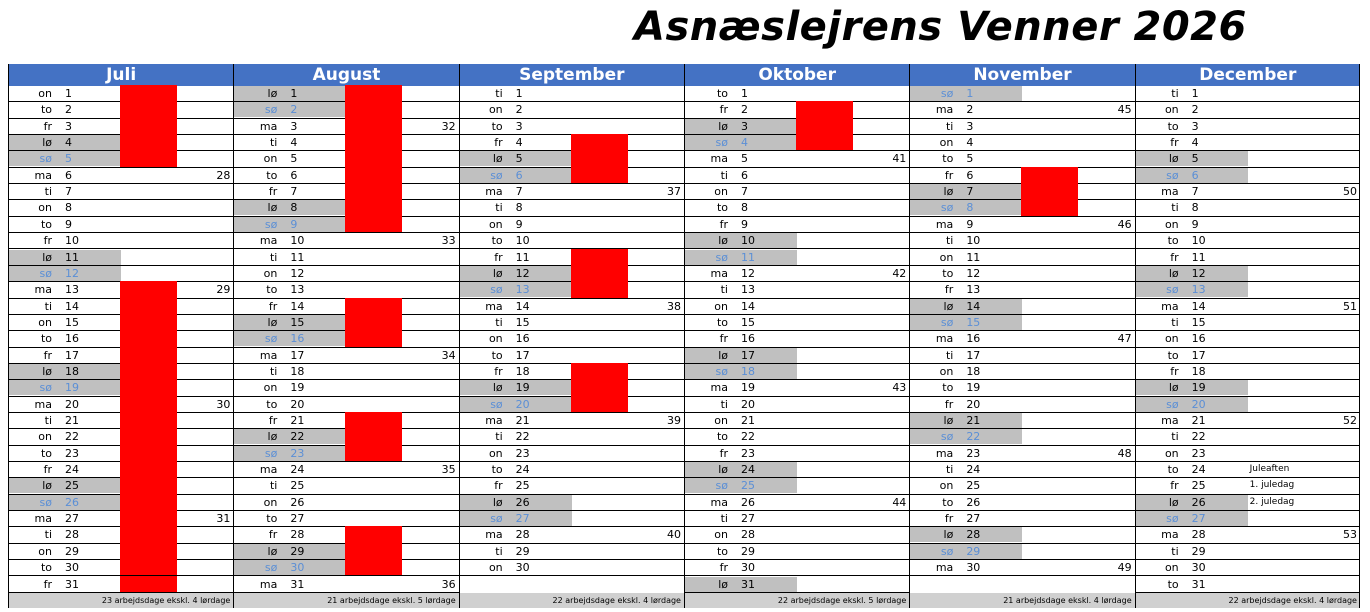 This screenshot has height=612, width=1370. I want to click on day-number: 22, so click(1198, 437).